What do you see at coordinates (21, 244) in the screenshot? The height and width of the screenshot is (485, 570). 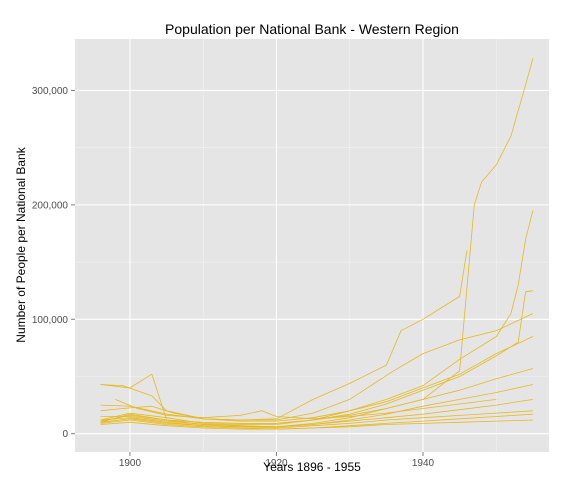 I see `y-axis-label: Number of People per National Bank` at bounding box center [21, 244].